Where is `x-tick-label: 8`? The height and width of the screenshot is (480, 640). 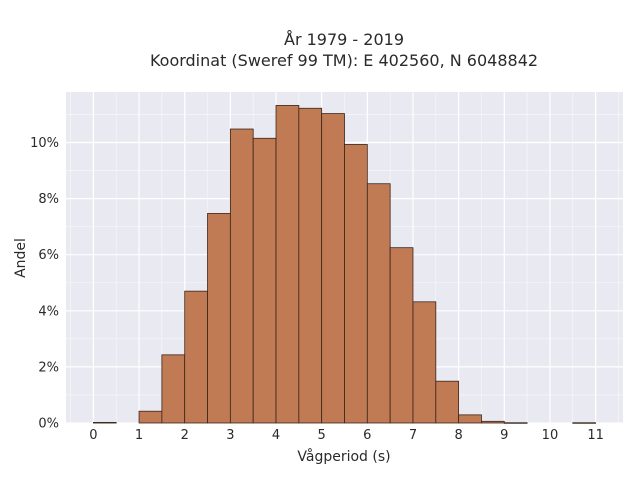 x-tick-label: 8 is located at coordinates (458, 435).